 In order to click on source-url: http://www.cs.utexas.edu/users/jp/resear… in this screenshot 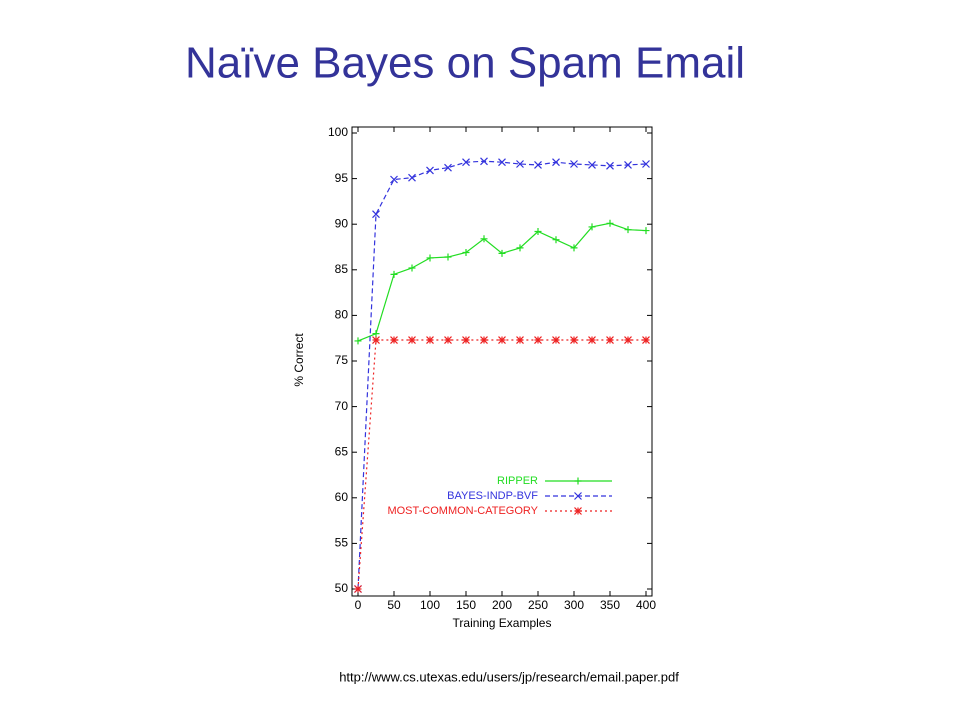, I will do `click(509, 676)`.